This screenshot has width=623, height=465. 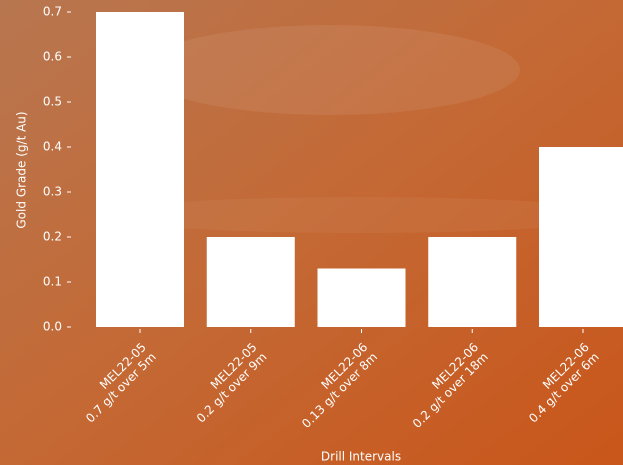 What do you see at coordinates (52, 192) in the screenshot?
I see `y-tick-label: 0.3` at bounding box center [52, 192].